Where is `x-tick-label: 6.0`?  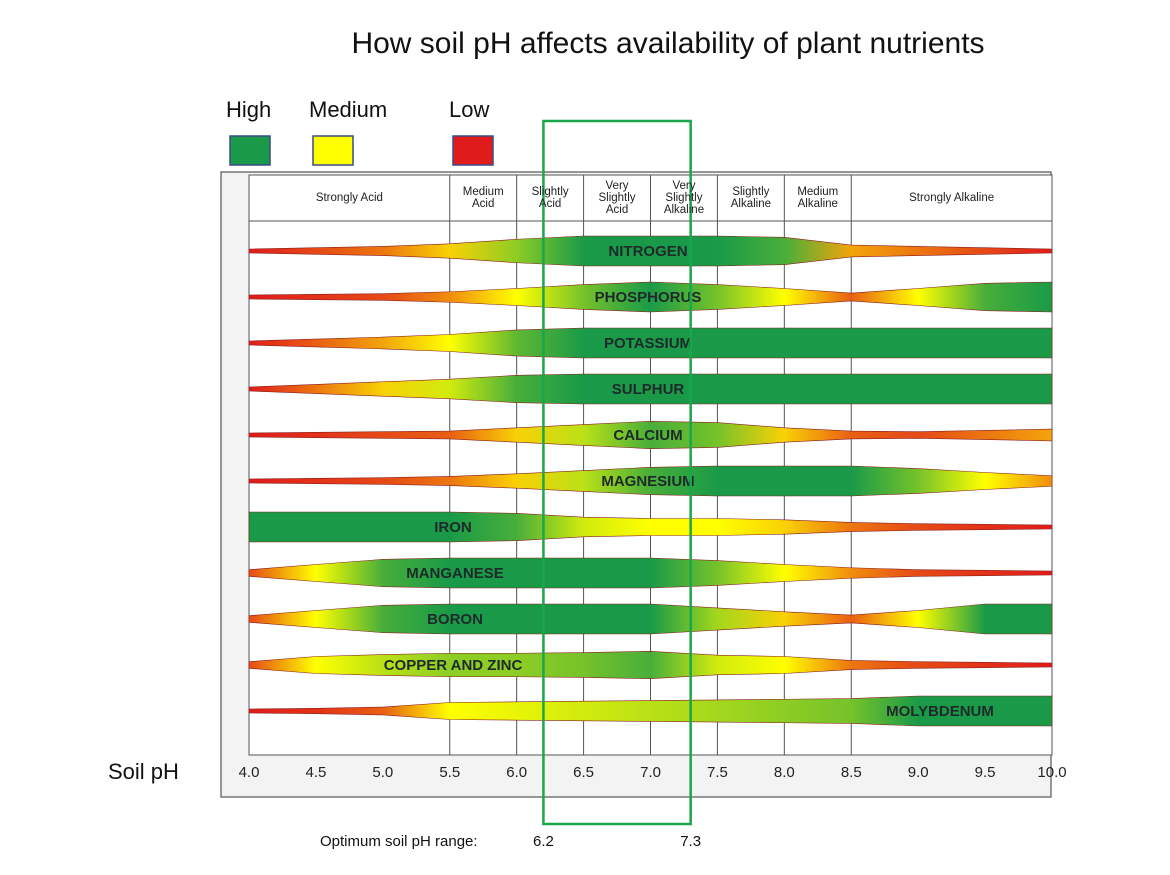
x-tick-label: 6.0 is located at coordinates (516, 772).